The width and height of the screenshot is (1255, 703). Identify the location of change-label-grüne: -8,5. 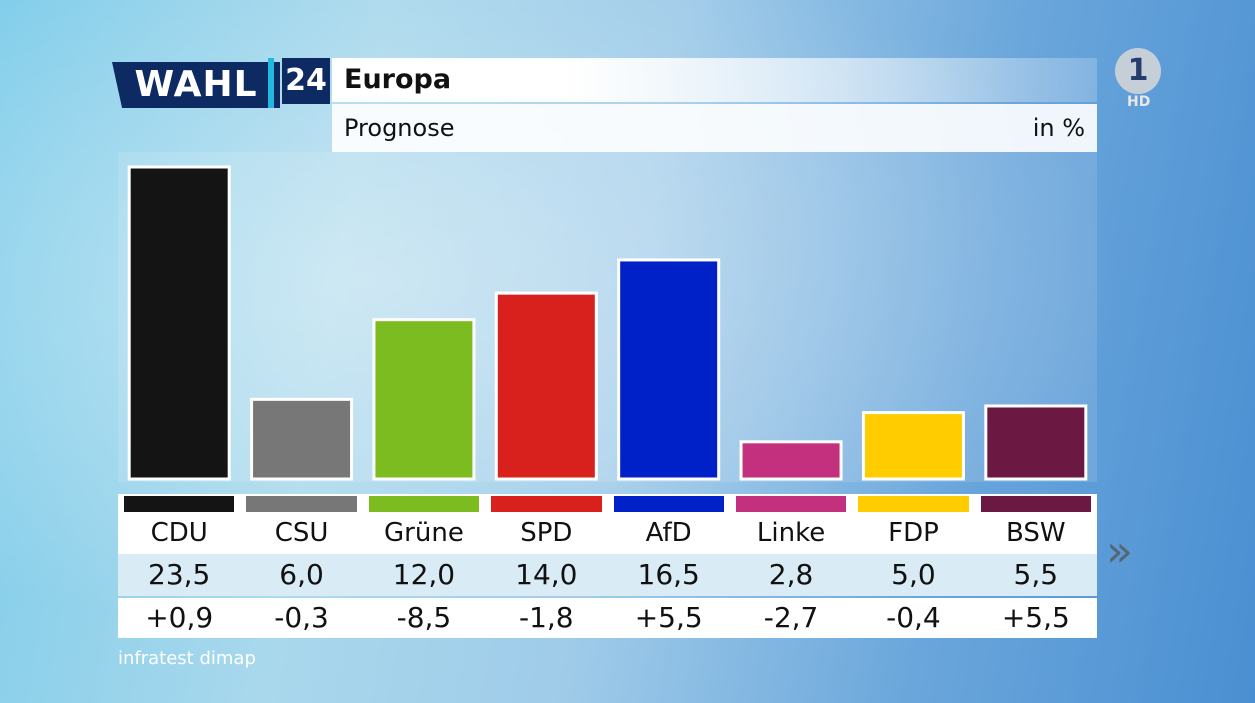
(424, 617).